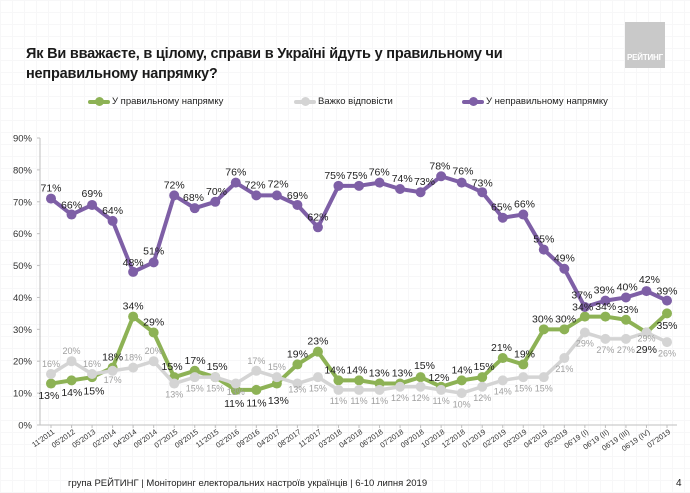 This screenshot has height=493, width=690. Describe the element at coordinates (133, 263) in the screenshot. I see `data-label: 48%` at that location.